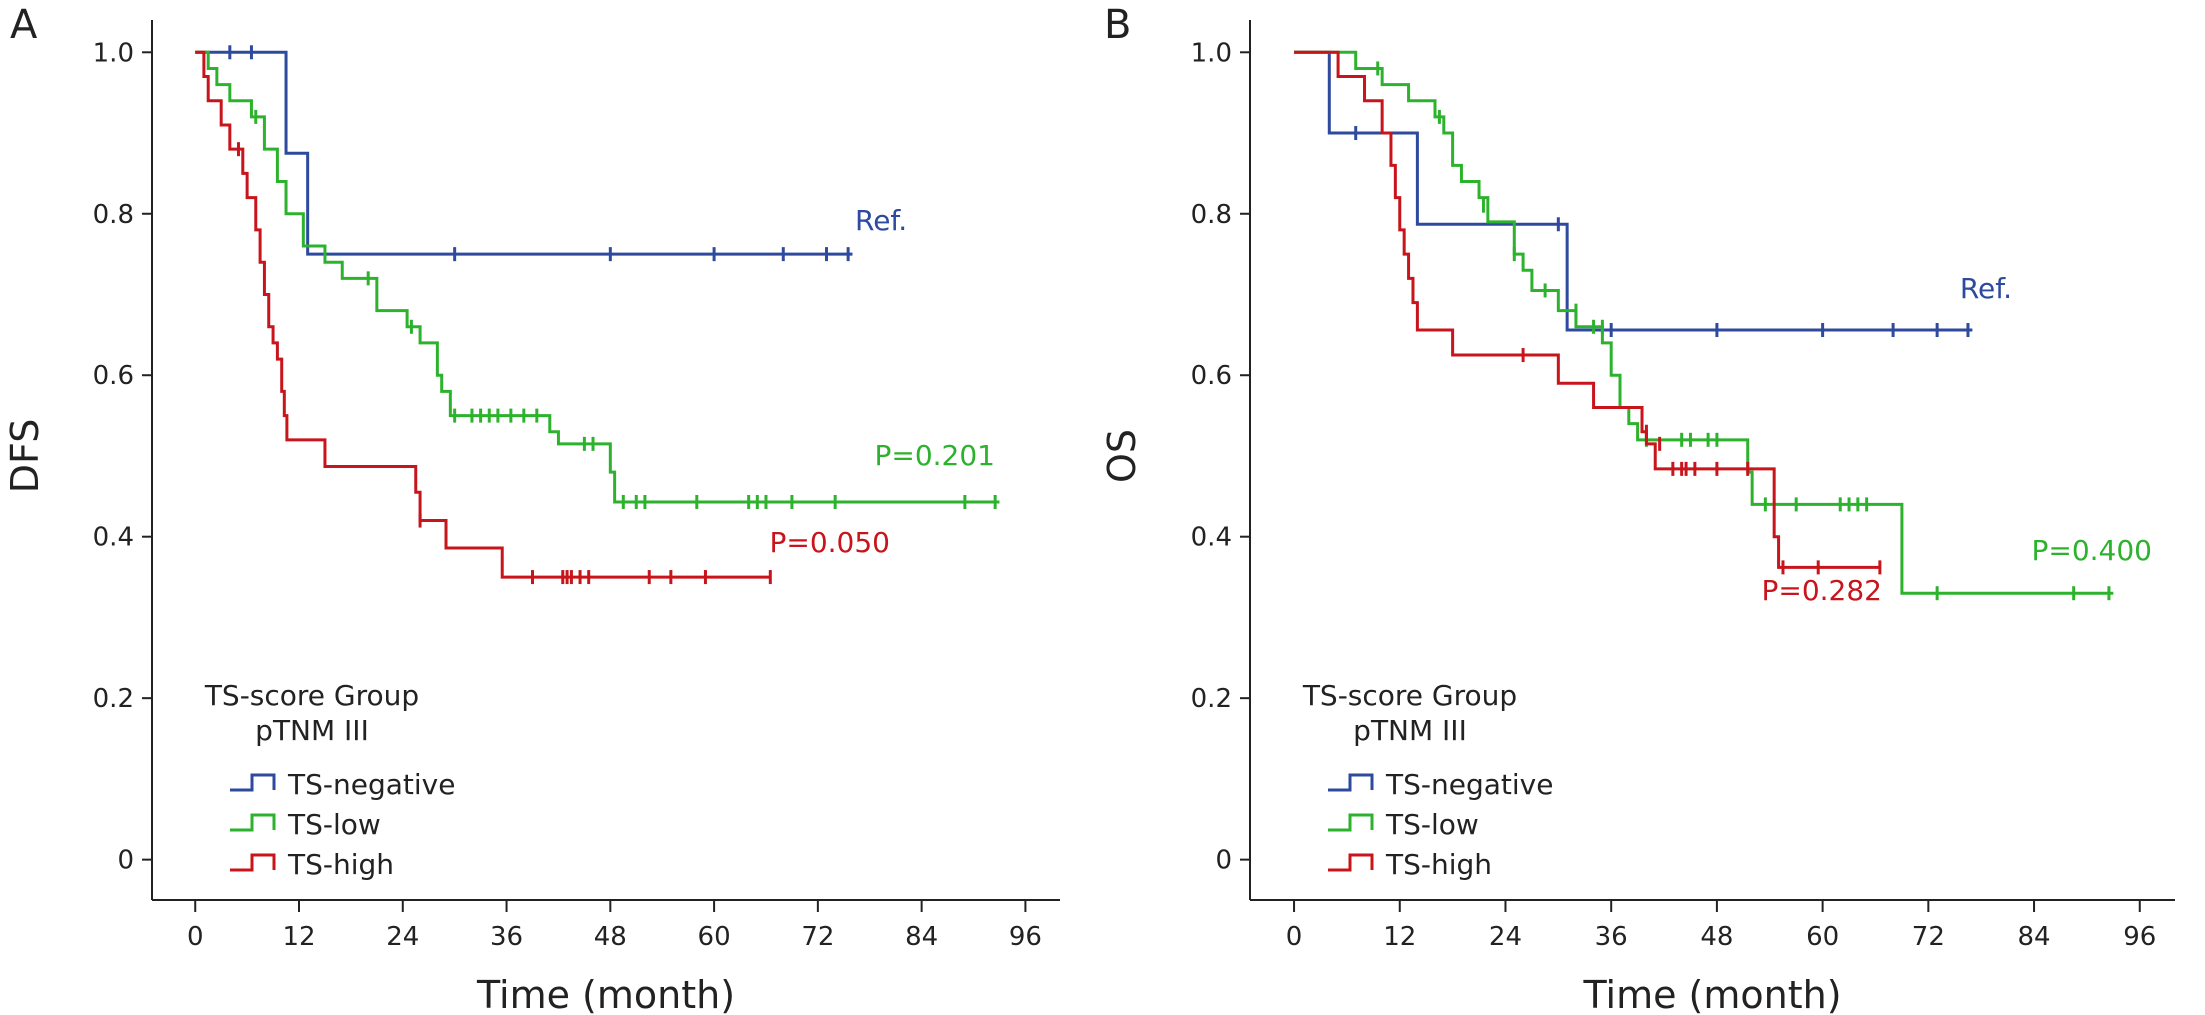 This screenshot has height=1015, width=2205. What do you see at coordinates (829, 542) in the screenshot?
I see `curve-annotation-ts-high: P=0.050` at bounding box center [829, 542].